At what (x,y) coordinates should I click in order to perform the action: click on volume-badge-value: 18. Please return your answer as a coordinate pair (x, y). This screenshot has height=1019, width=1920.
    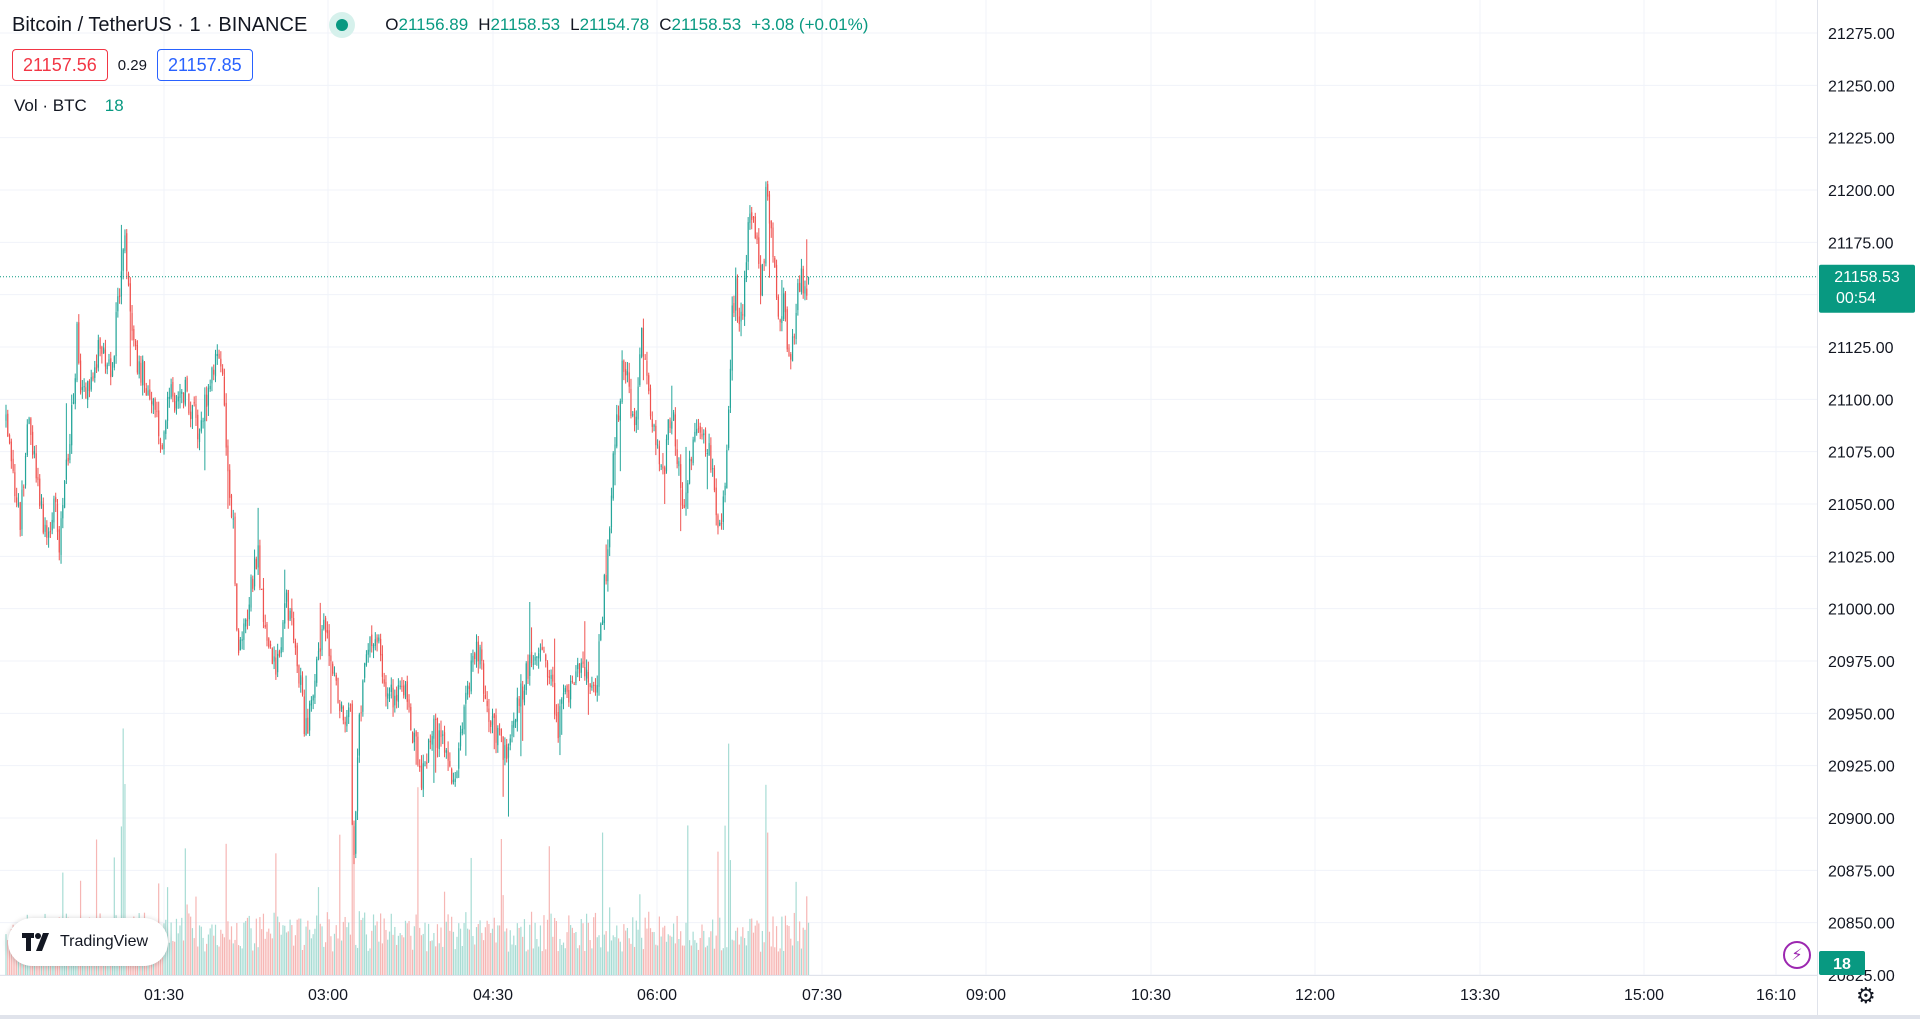
    Looking at the image, I should click on (1842, 964).